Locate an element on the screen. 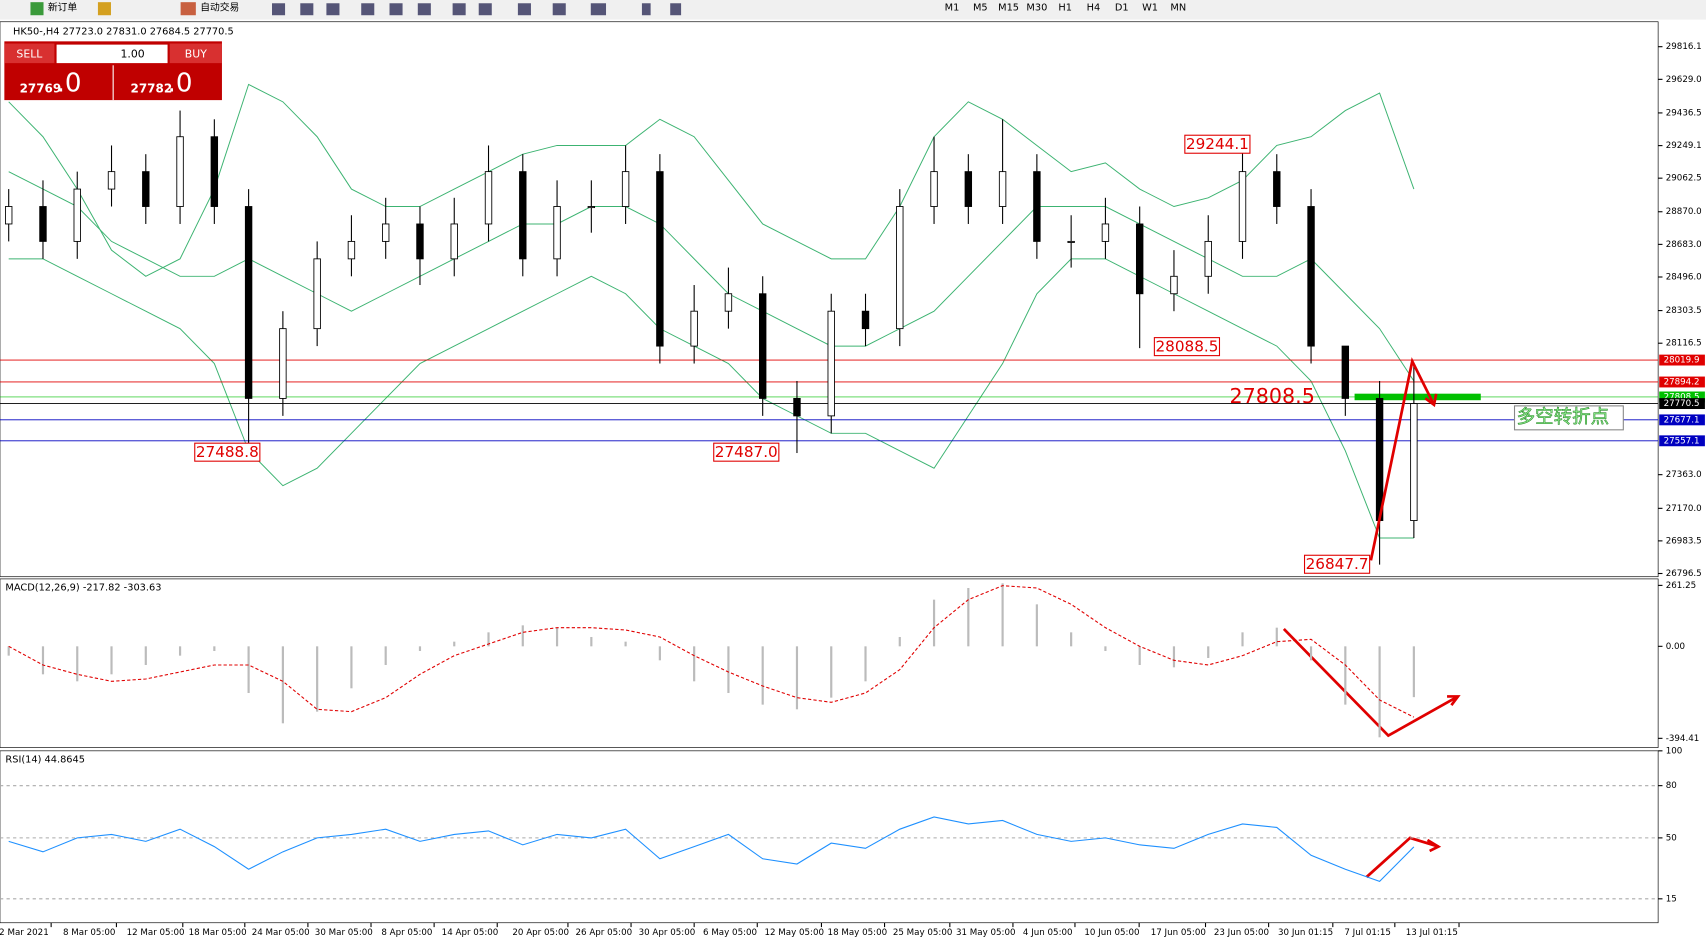 This screenshot has width=1706, height=942. x-tick-label: 24 Mar 05:00 is located at coordinates (281, 933).